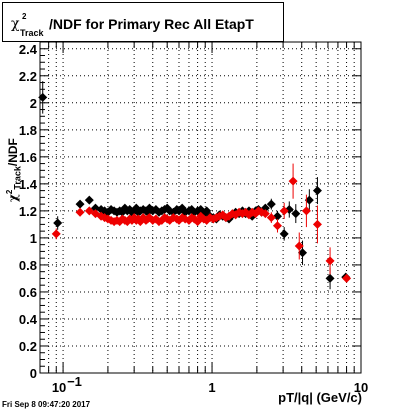  What do you see at coordinates (28, 157) in the screenshot?
I see `y-tick-label: 1.6` at bounding box center [28, 157].